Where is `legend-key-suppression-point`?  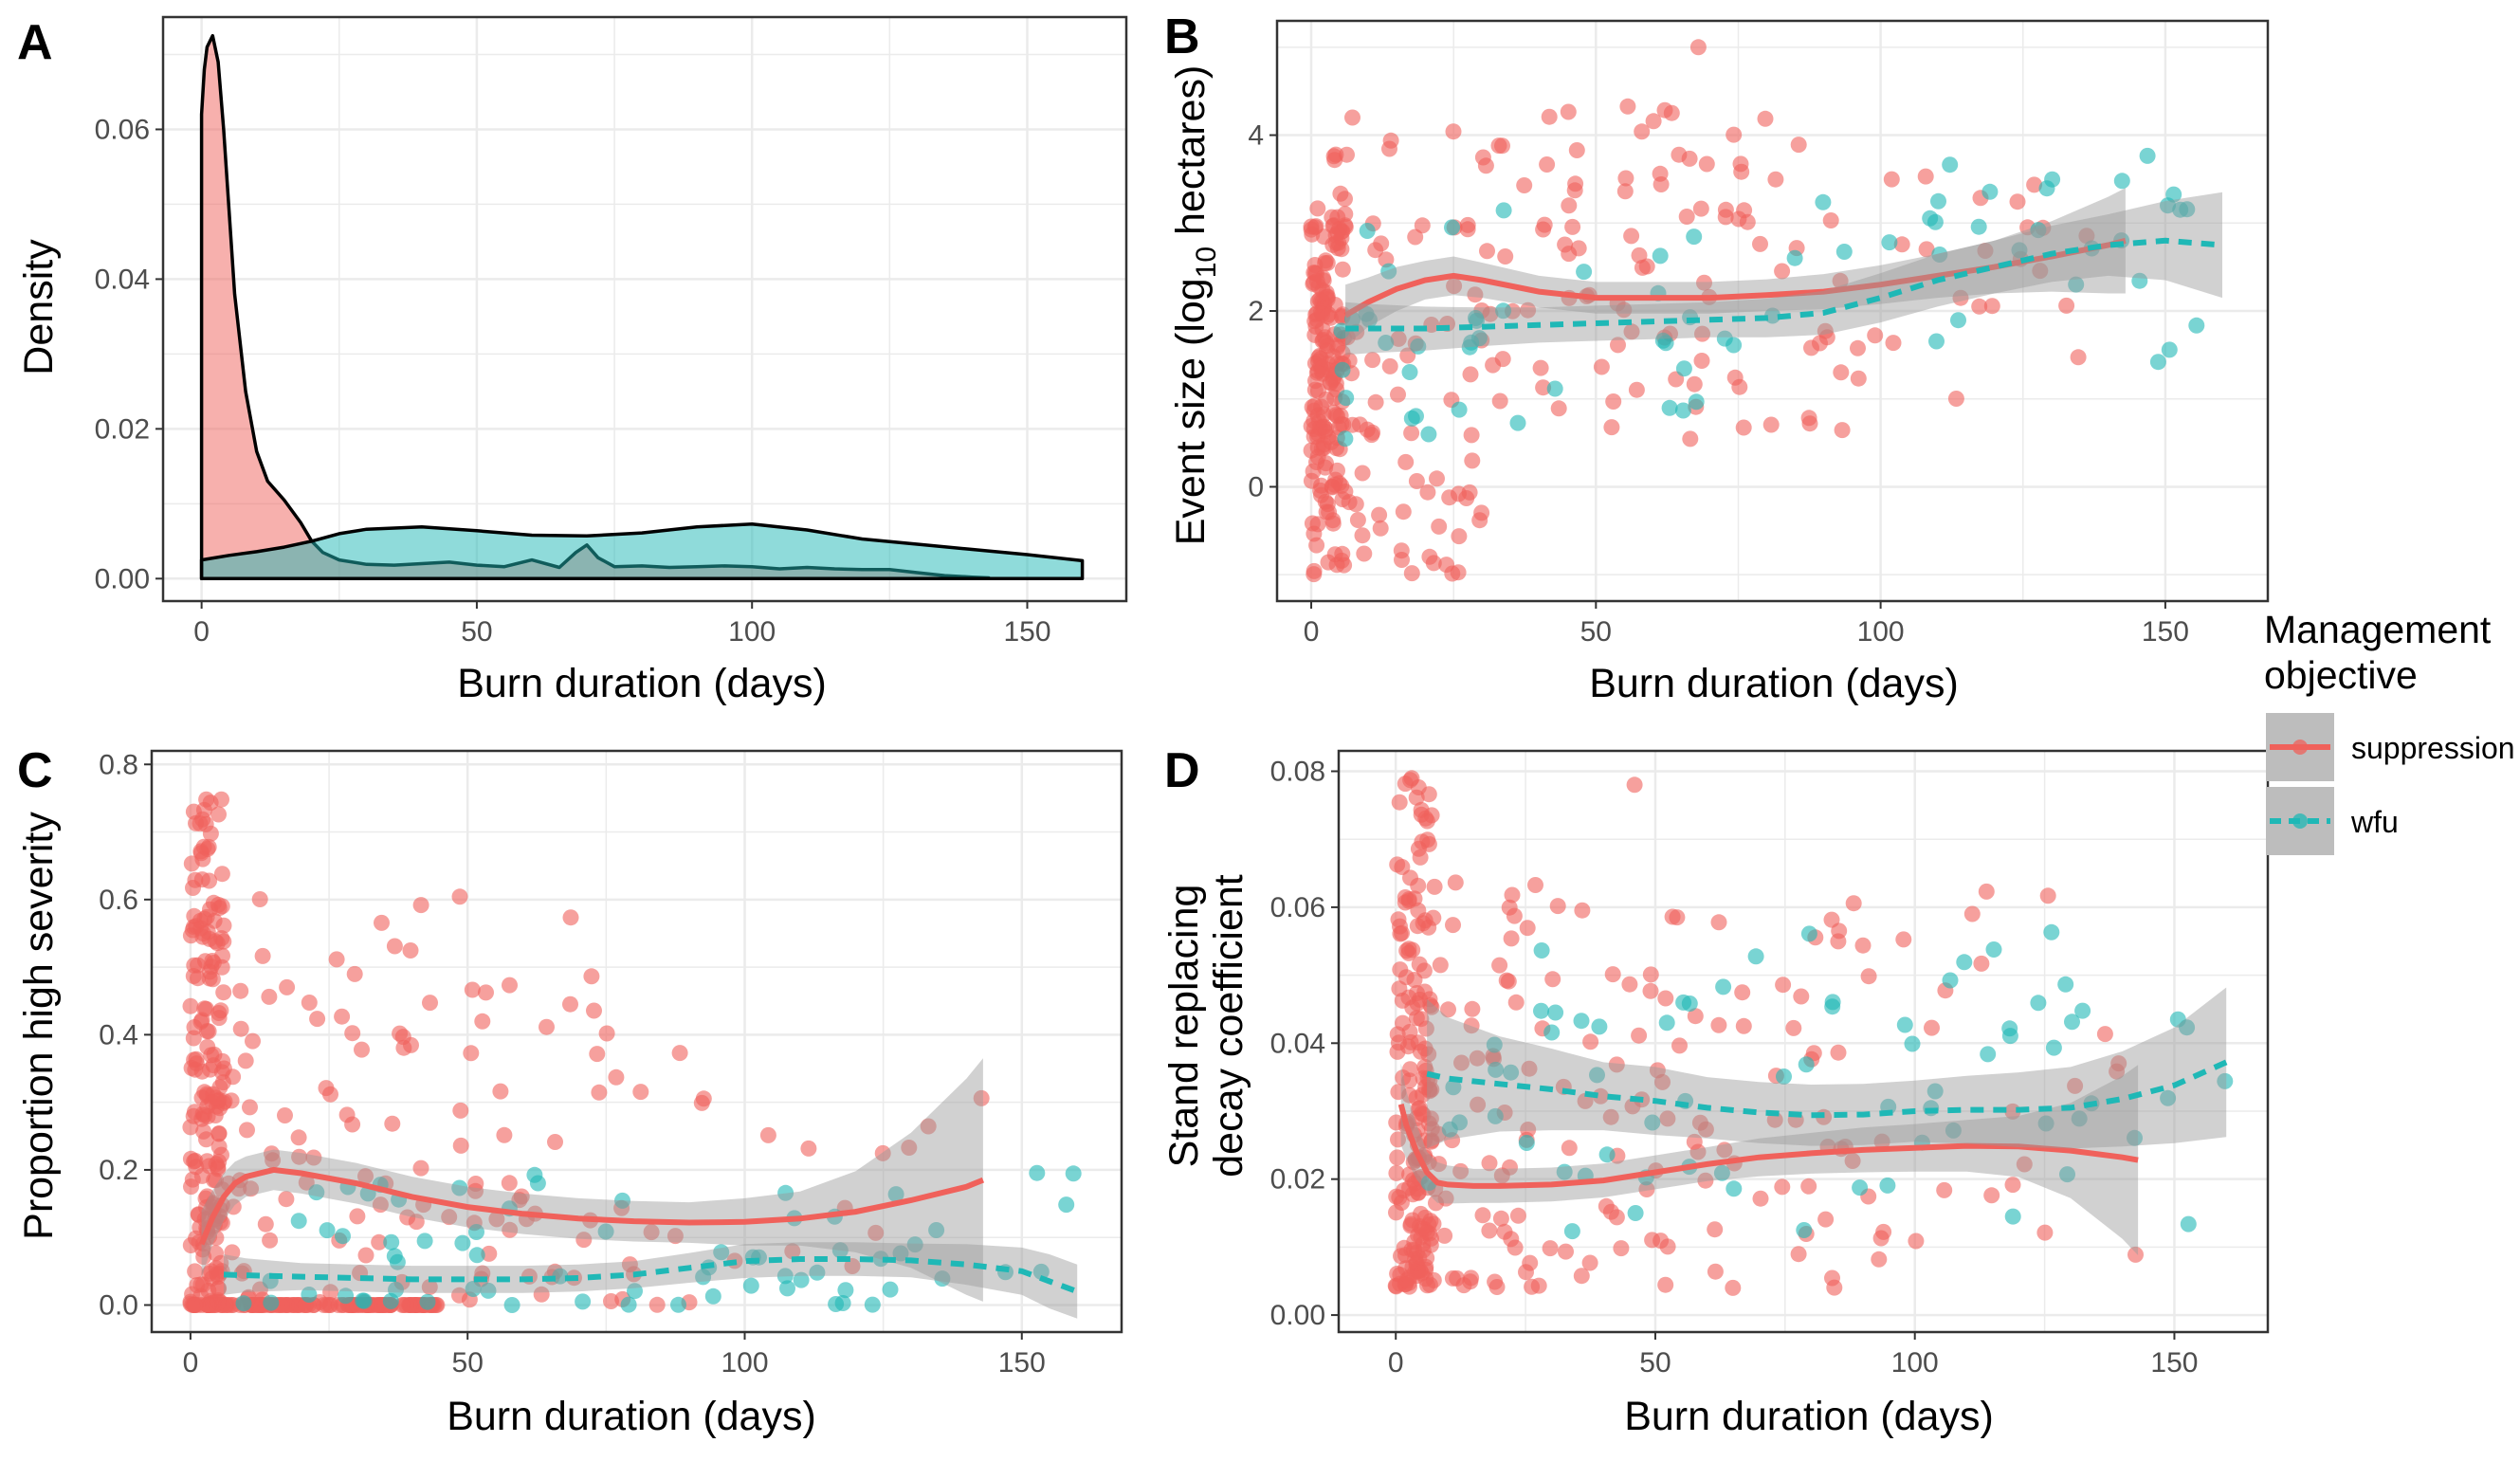 legend-key-suppression-point is located at coordinates (2300, 747).